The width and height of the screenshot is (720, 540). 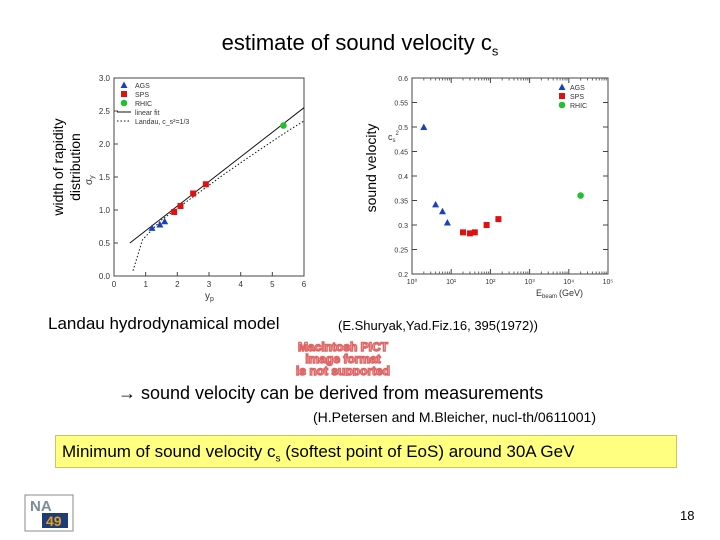 I want to click on x-axis-label-unit: (GeV), so click(x=571, y=293).